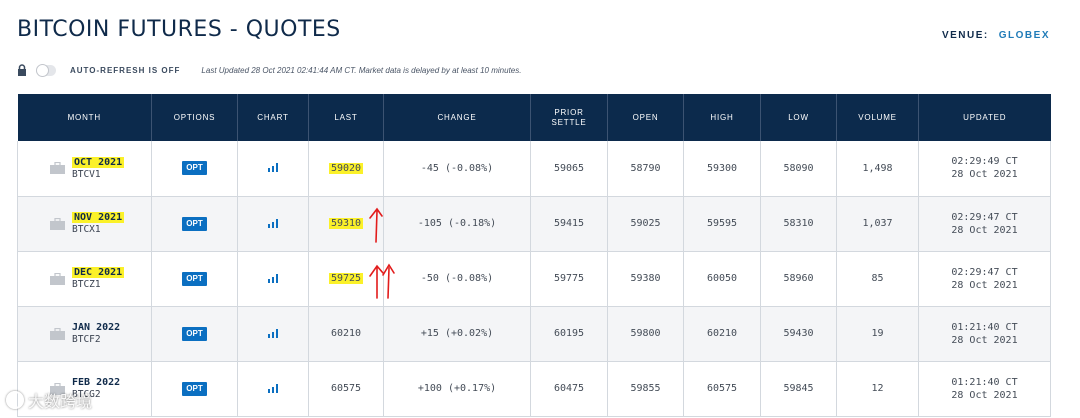 This screenshot has height=418, width=1080. What do you see at coordinates (569, 224) in the screenshot?
I see `prior-settle-cell: 59415` at bounding box center [569, 224].